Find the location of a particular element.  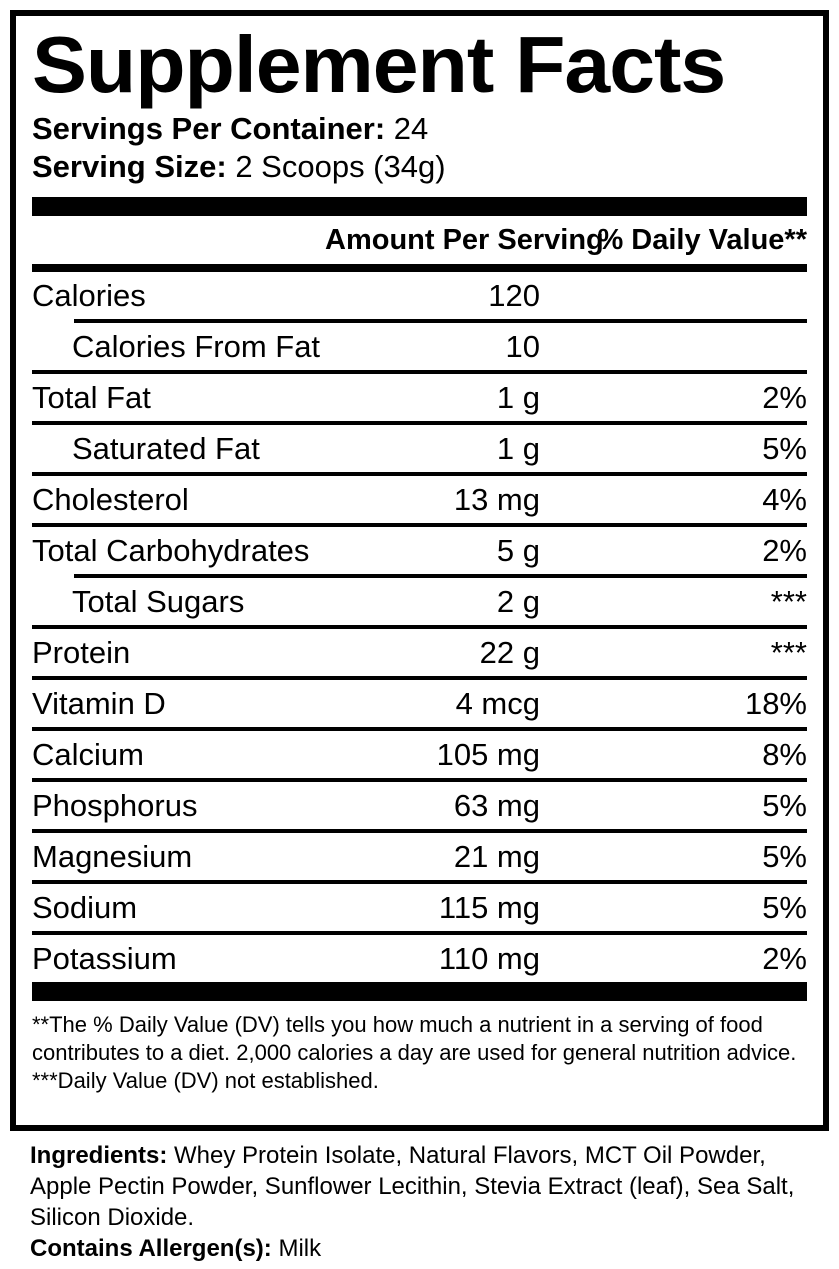

nutrient-label: Total Fat is located at coordinates (91, 397).